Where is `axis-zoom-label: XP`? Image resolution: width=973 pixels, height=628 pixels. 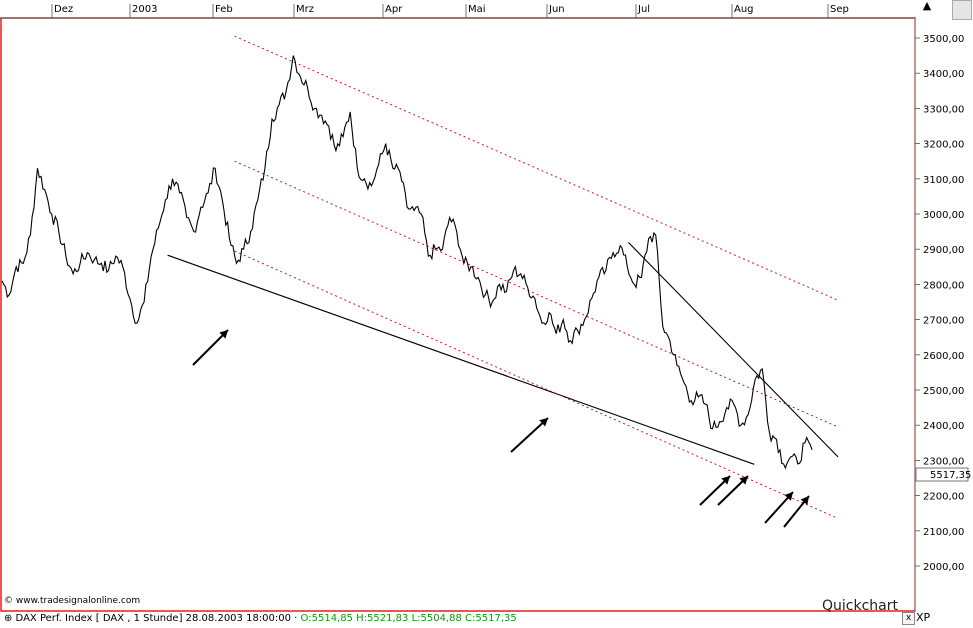
axis-zoom-label: XP is located at coordinates (923, 617).